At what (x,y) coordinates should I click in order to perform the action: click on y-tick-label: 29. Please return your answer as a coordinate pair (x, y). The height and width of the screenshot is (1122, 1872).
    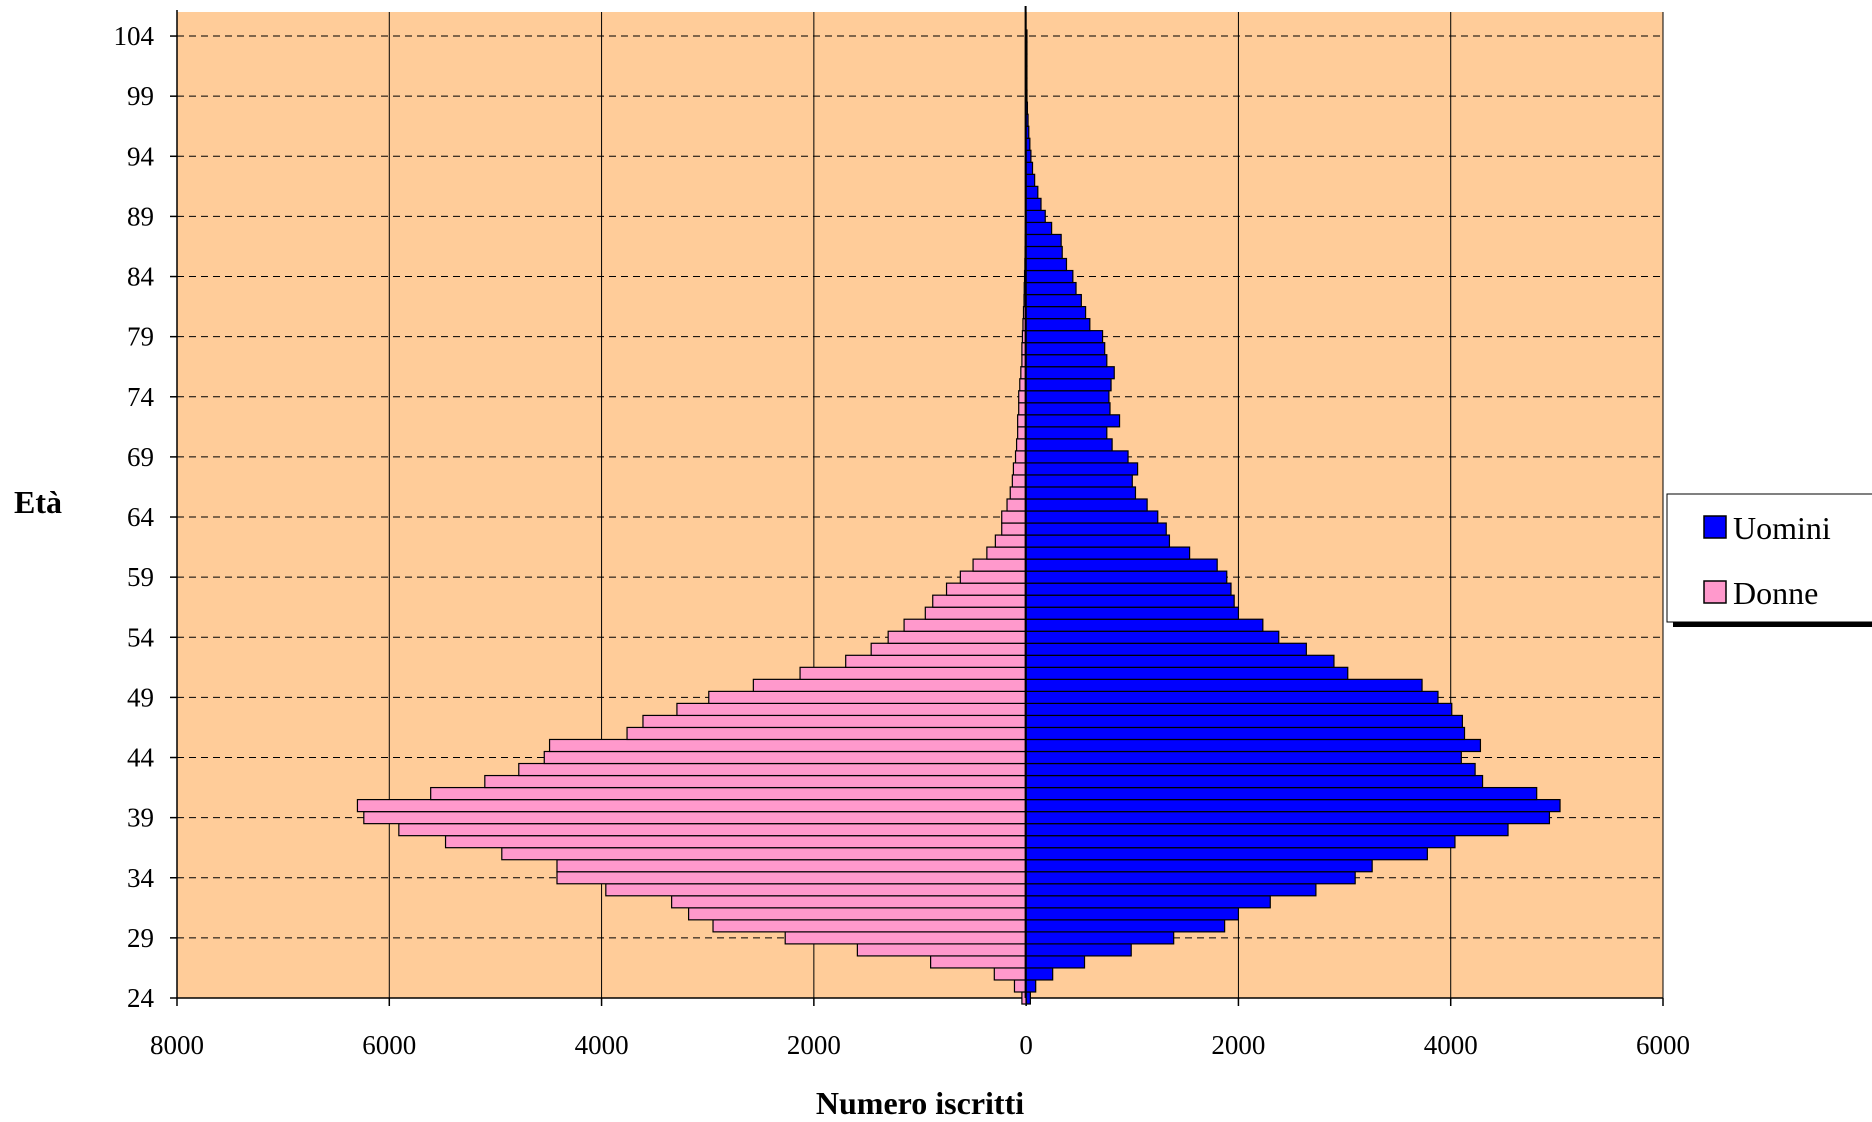
    Looking at the image, I should click on (140, 938).